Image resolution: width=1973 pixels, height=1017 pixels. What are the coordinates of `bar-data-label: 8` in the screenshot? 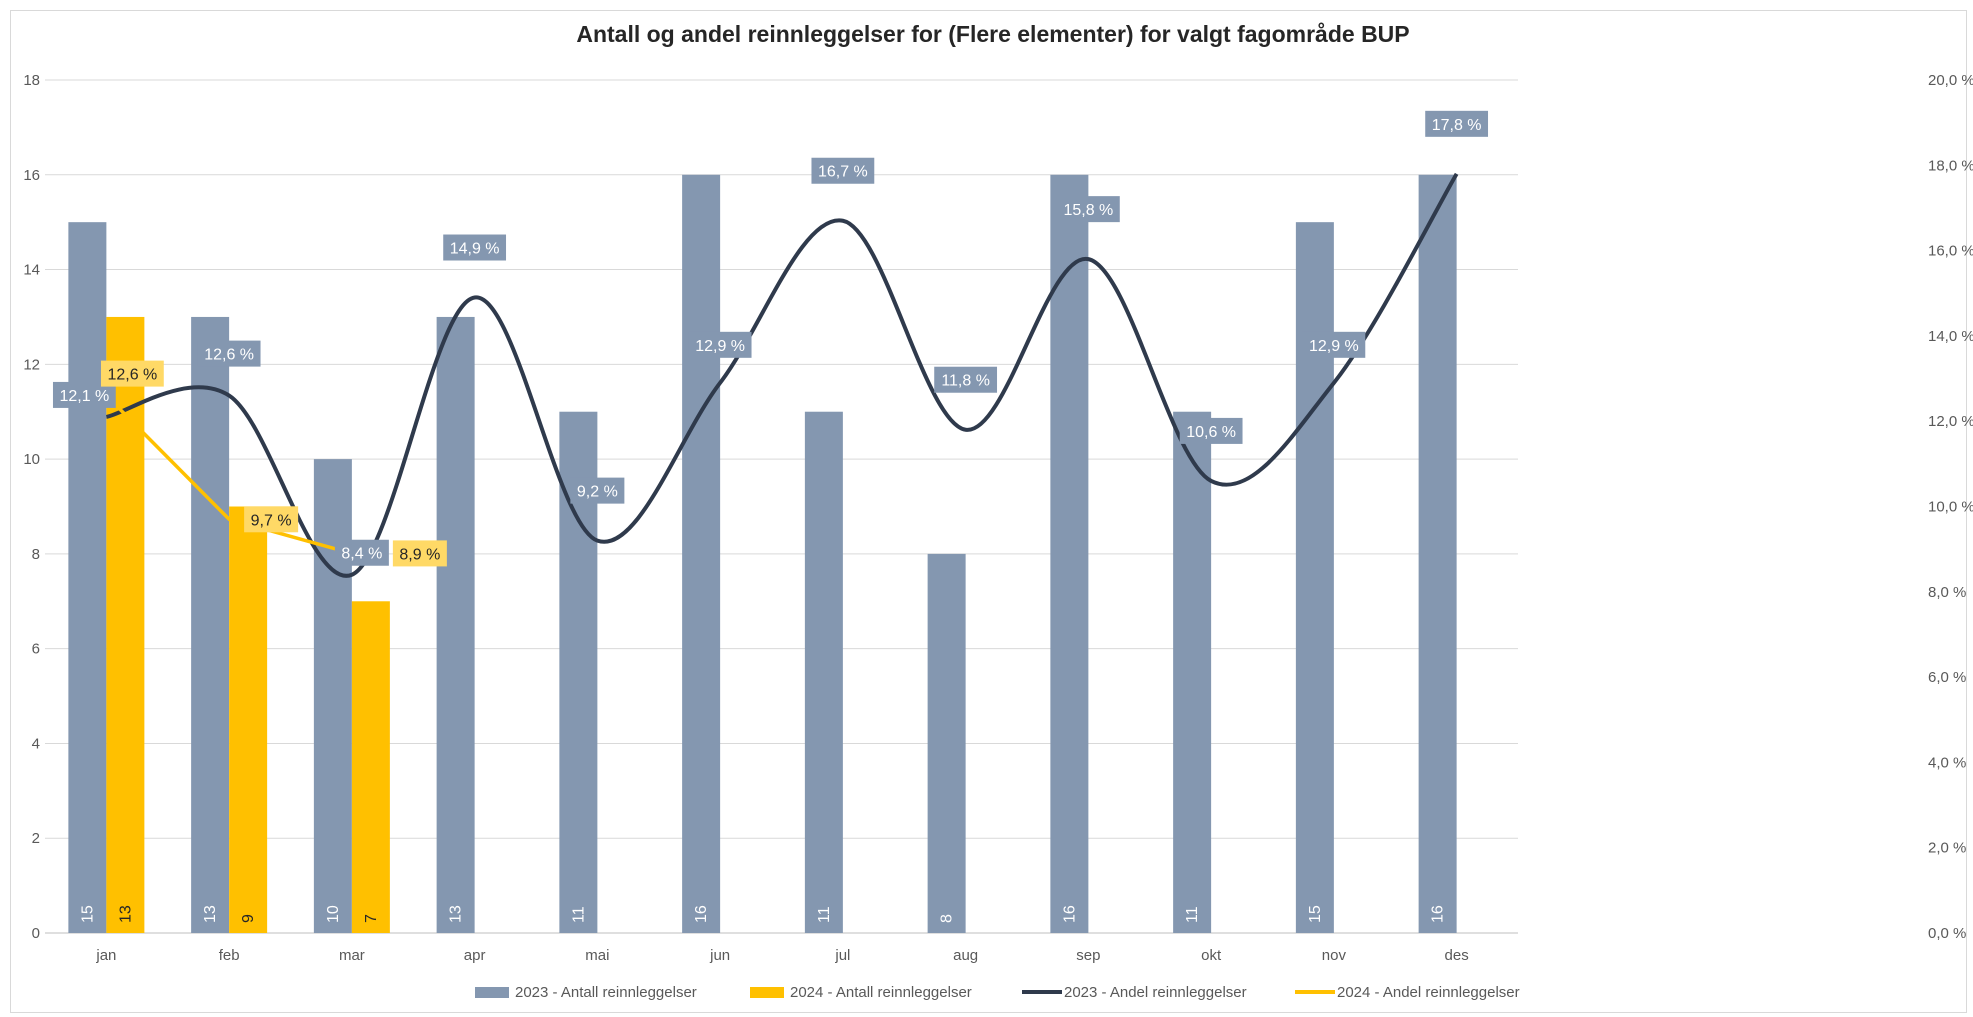 It's located at (947, 918).